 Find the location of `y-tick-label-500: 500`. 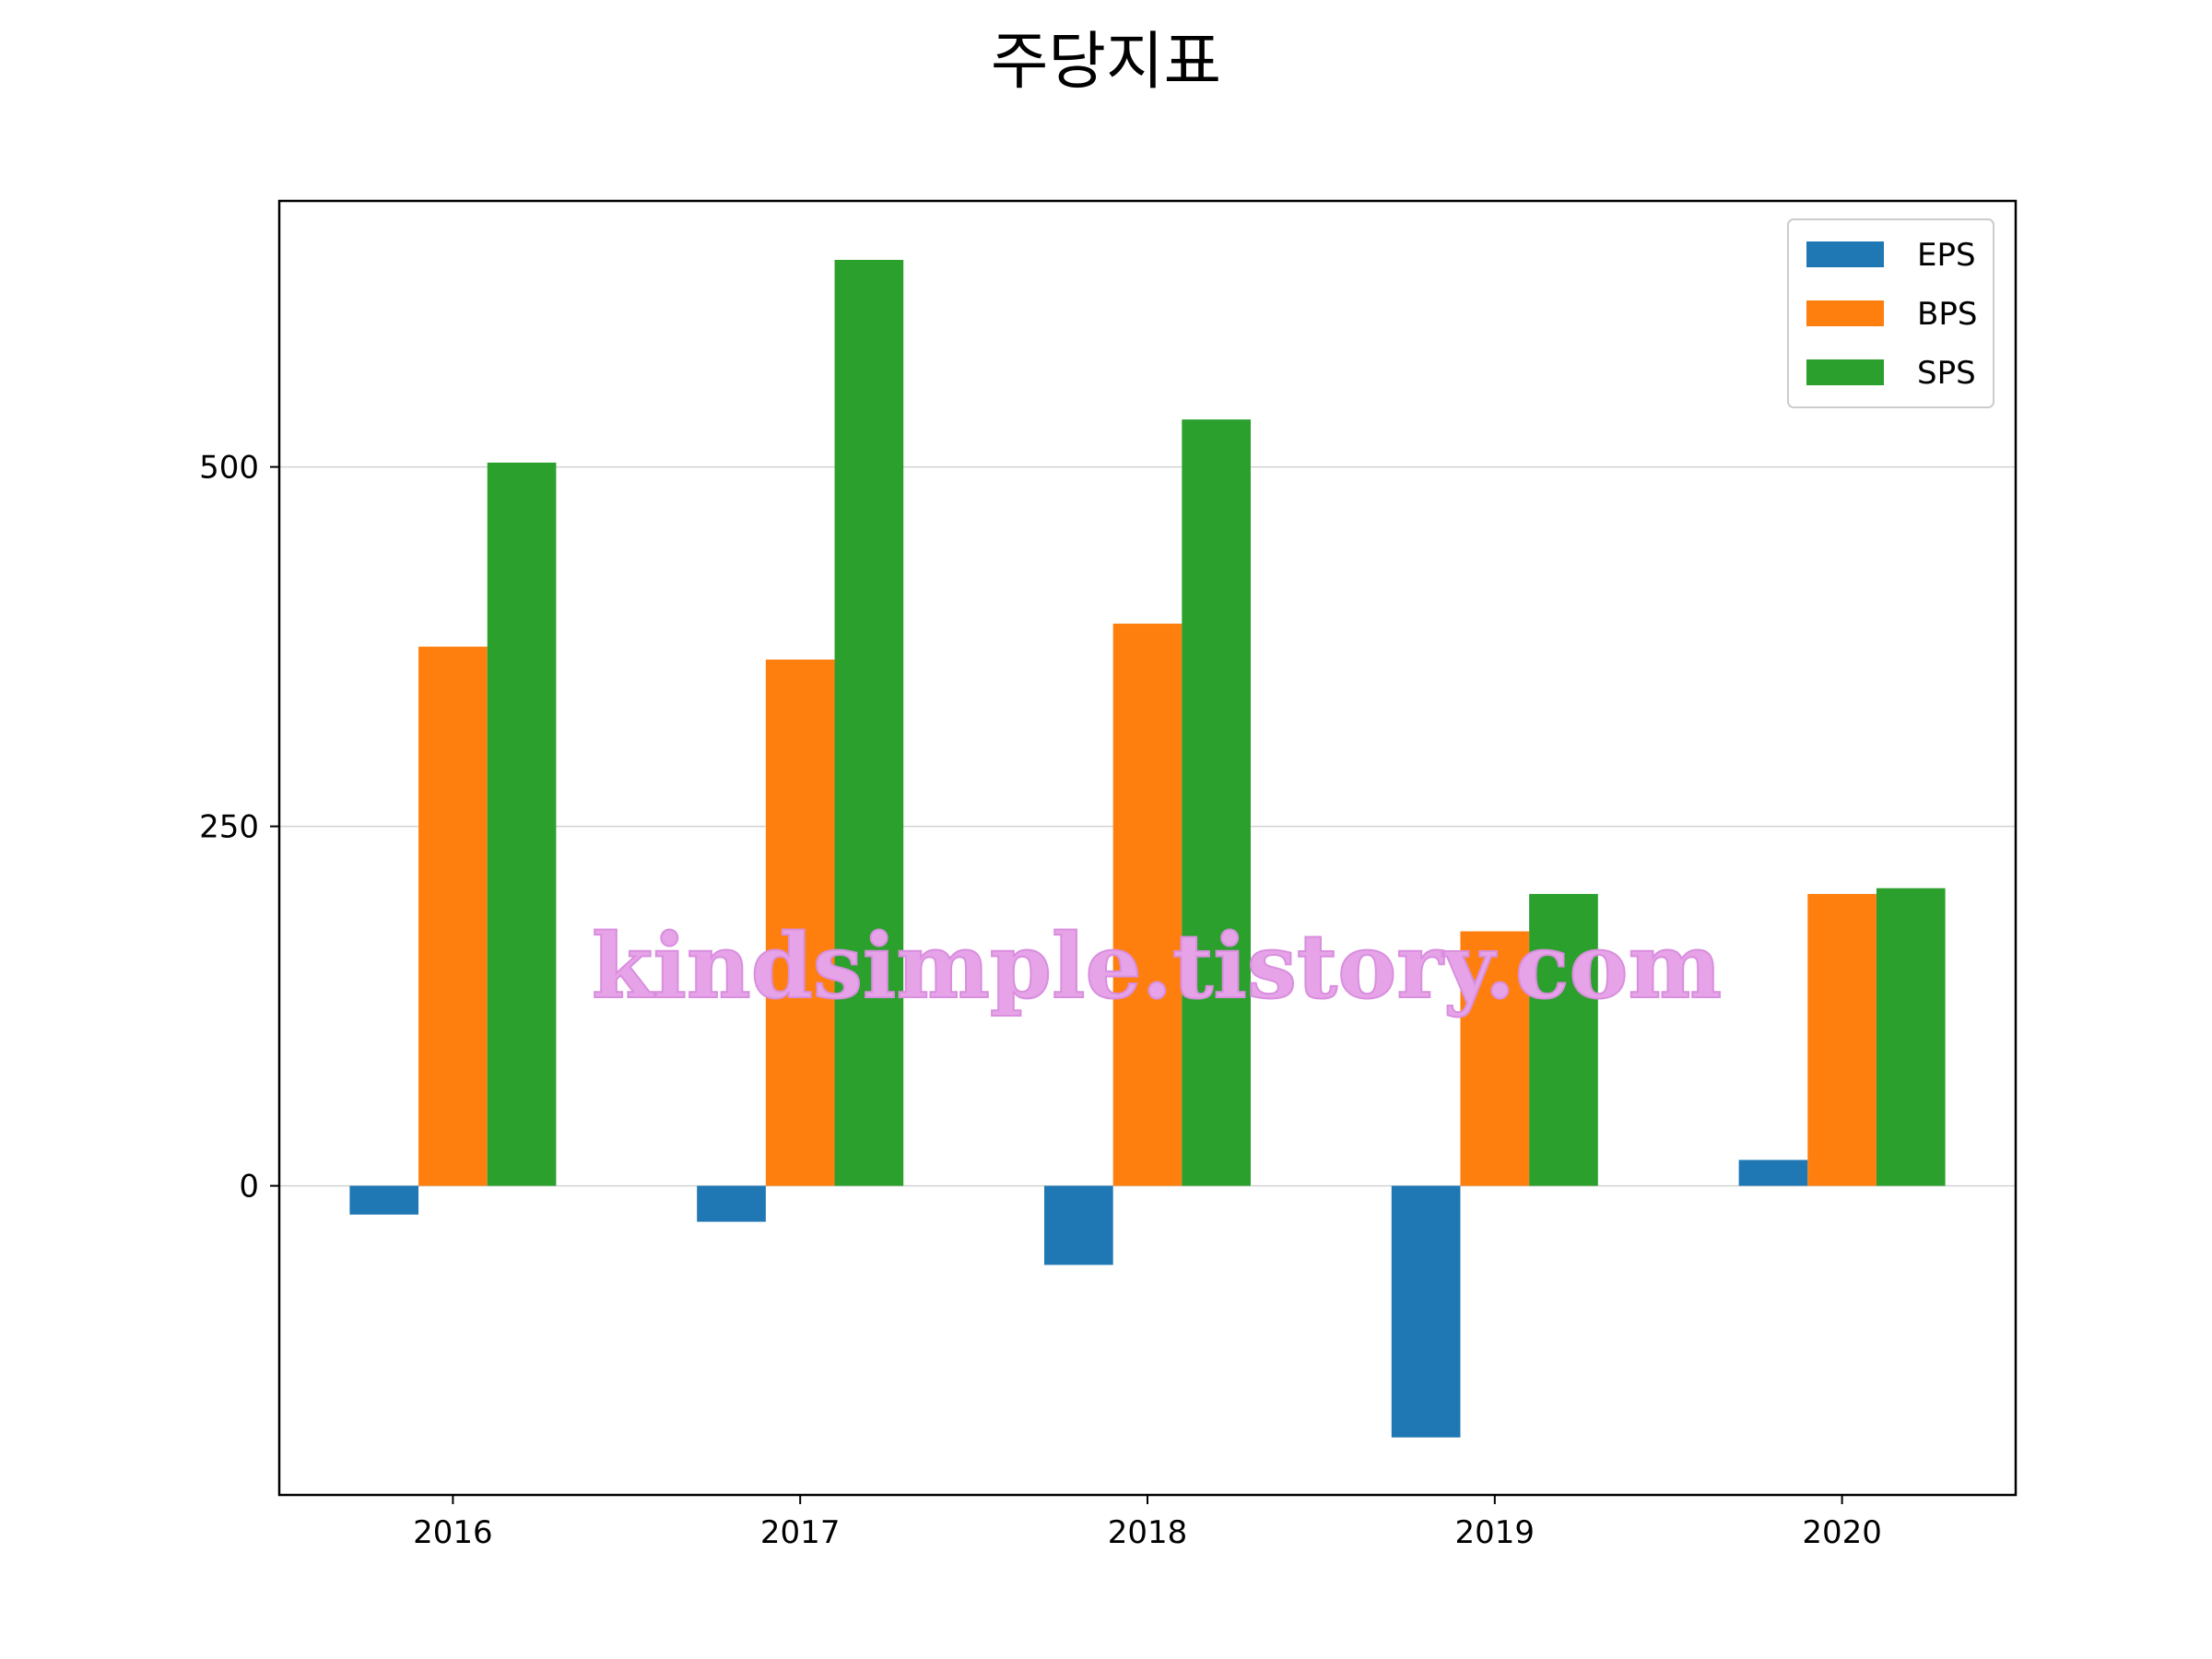

y-tick-label-500: 500 is located at coordinates (229, 468).